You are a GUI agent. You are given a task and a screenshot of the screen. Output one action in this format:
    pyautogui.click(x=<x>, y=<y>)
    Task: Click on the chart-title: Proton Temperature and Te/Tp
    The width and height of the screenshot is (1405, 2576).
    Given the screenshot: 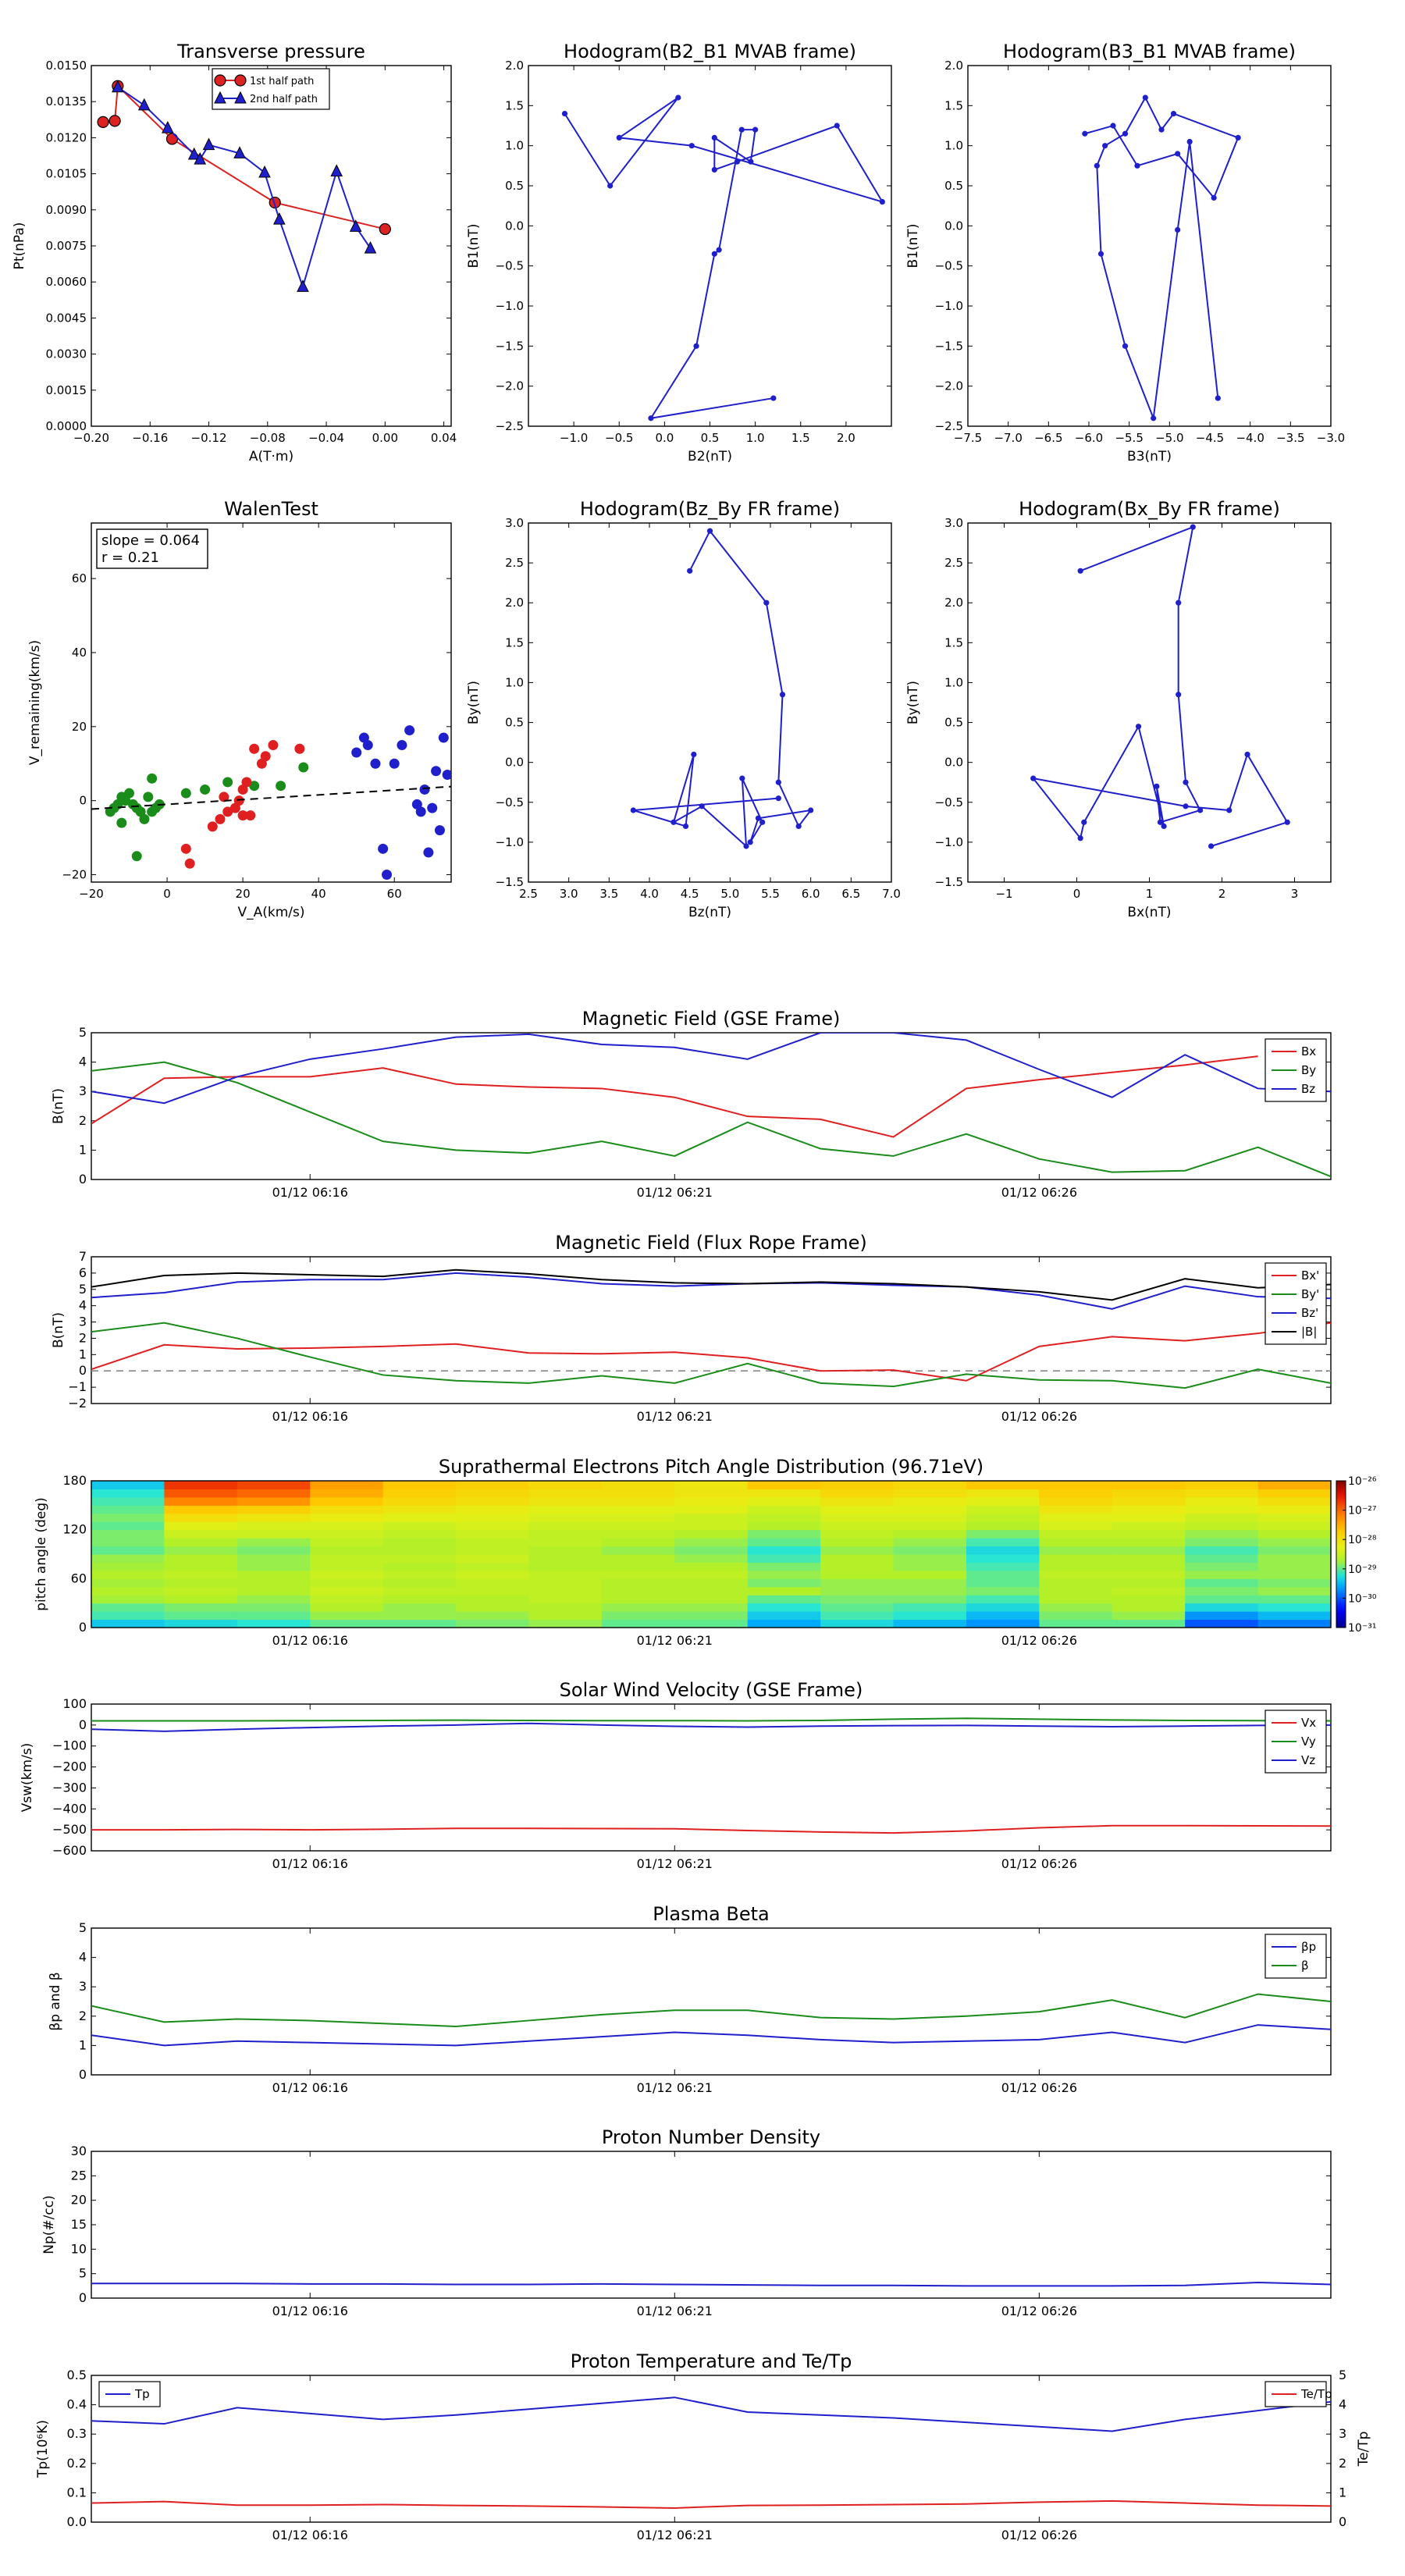 What is the action you would take?
    pyautogui.click(x=712, y=2361)
    